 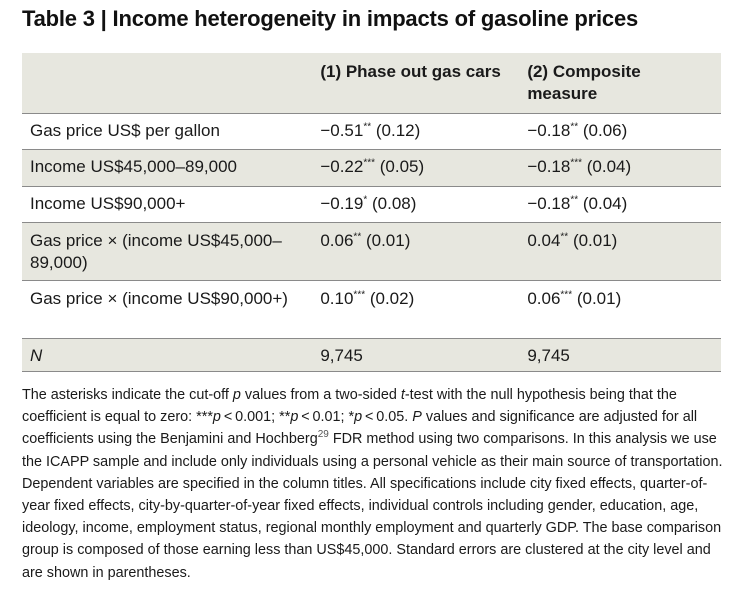 I want to click on coef: −0.22, so click(x=342, y=166).